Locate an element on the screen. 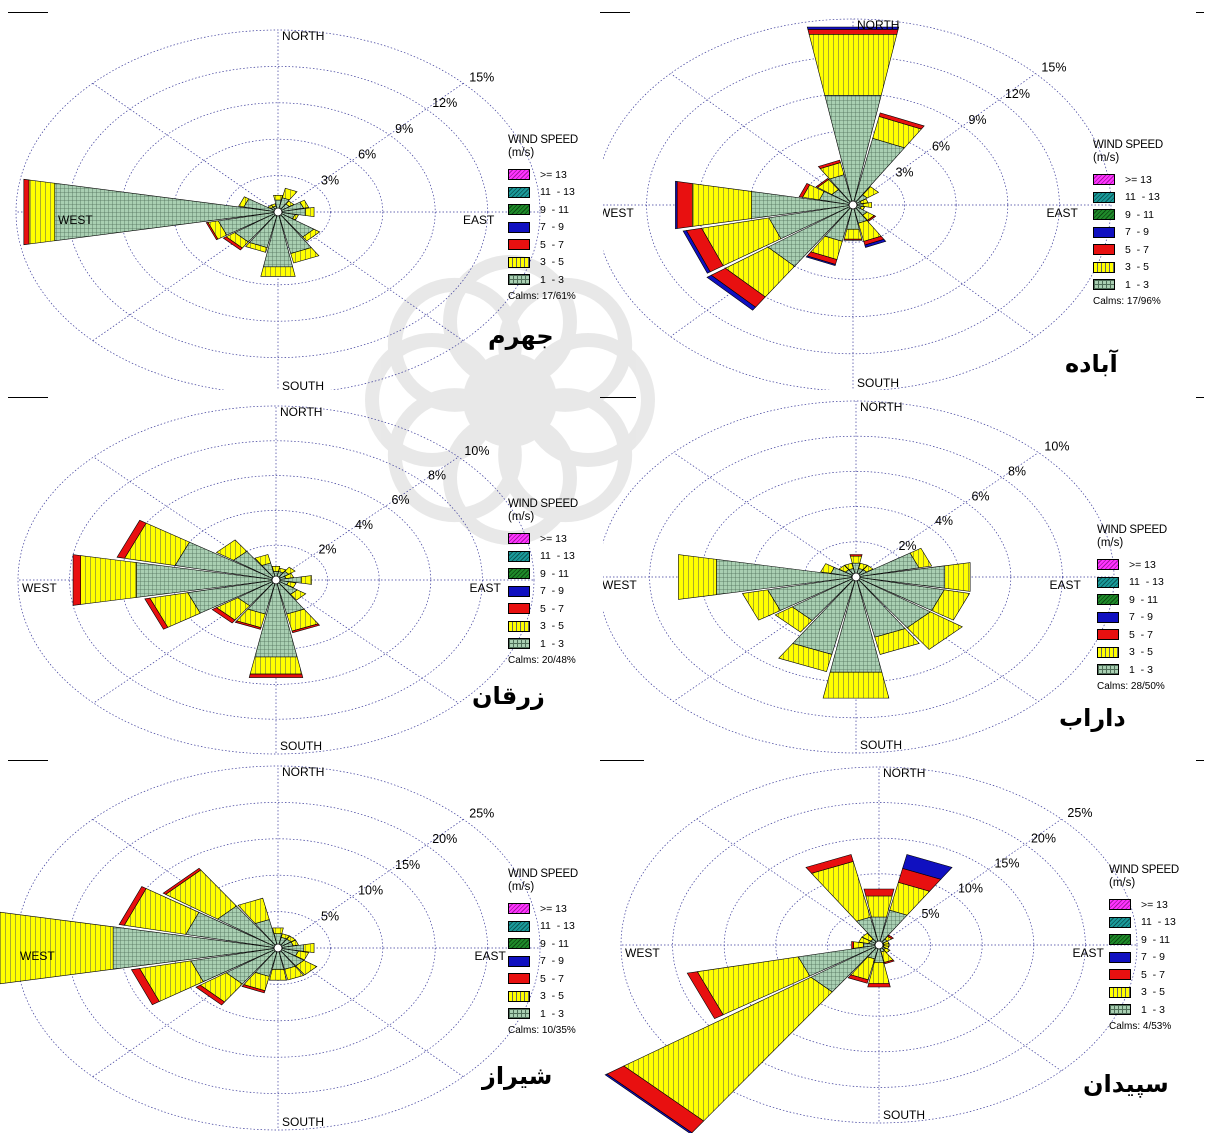  legend-row: 1 - 3 is located at coordinates (555, 644).